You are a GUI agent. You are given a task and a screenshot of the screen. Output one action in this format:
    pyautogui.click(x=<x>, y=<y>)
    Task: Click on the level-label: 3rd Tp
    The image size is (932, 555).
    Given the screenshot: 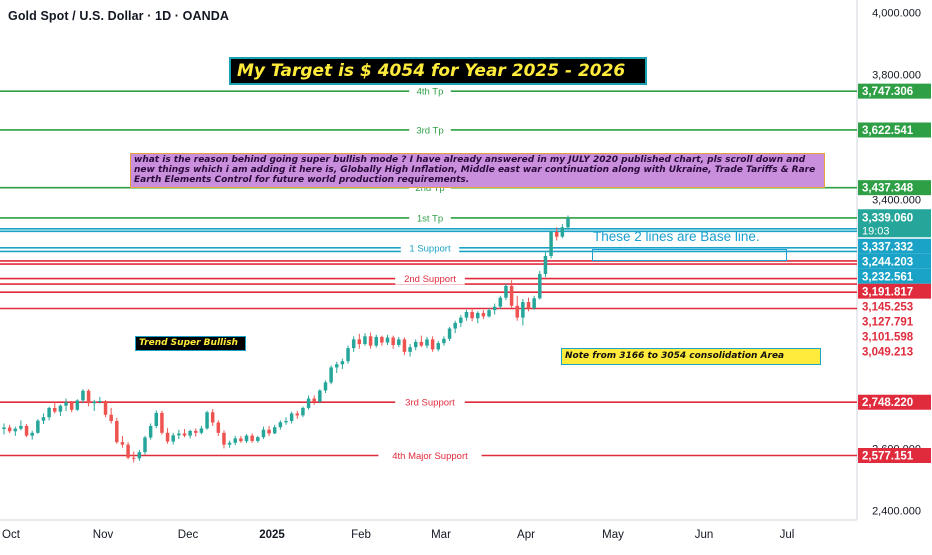 What is the action you would take?
    pyautogui.click(x=429, y=130)
    